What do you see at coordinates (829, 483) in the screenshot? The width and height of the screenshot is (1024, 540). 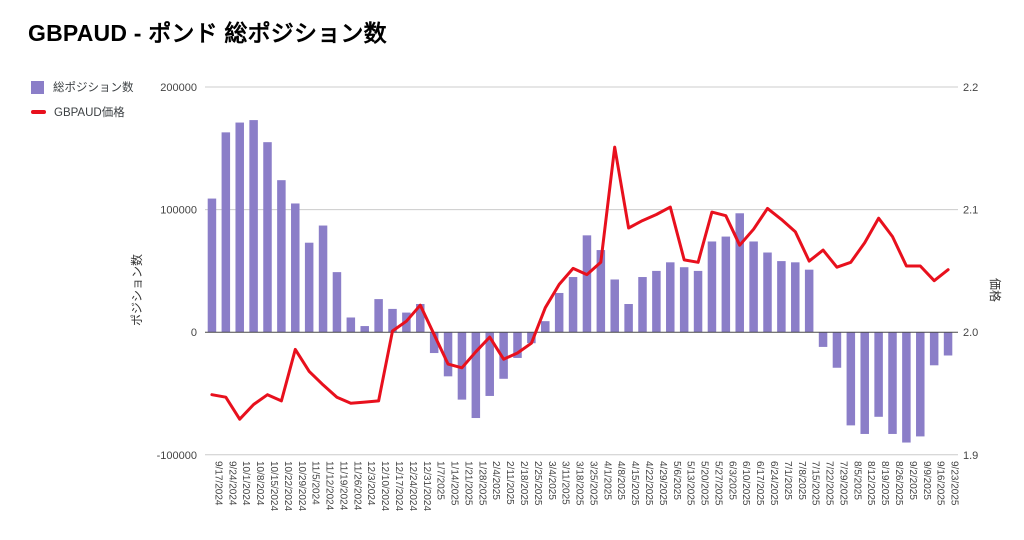 I see `x-axis-date-label: 7/22/2025` at bounding box center [829, 483].